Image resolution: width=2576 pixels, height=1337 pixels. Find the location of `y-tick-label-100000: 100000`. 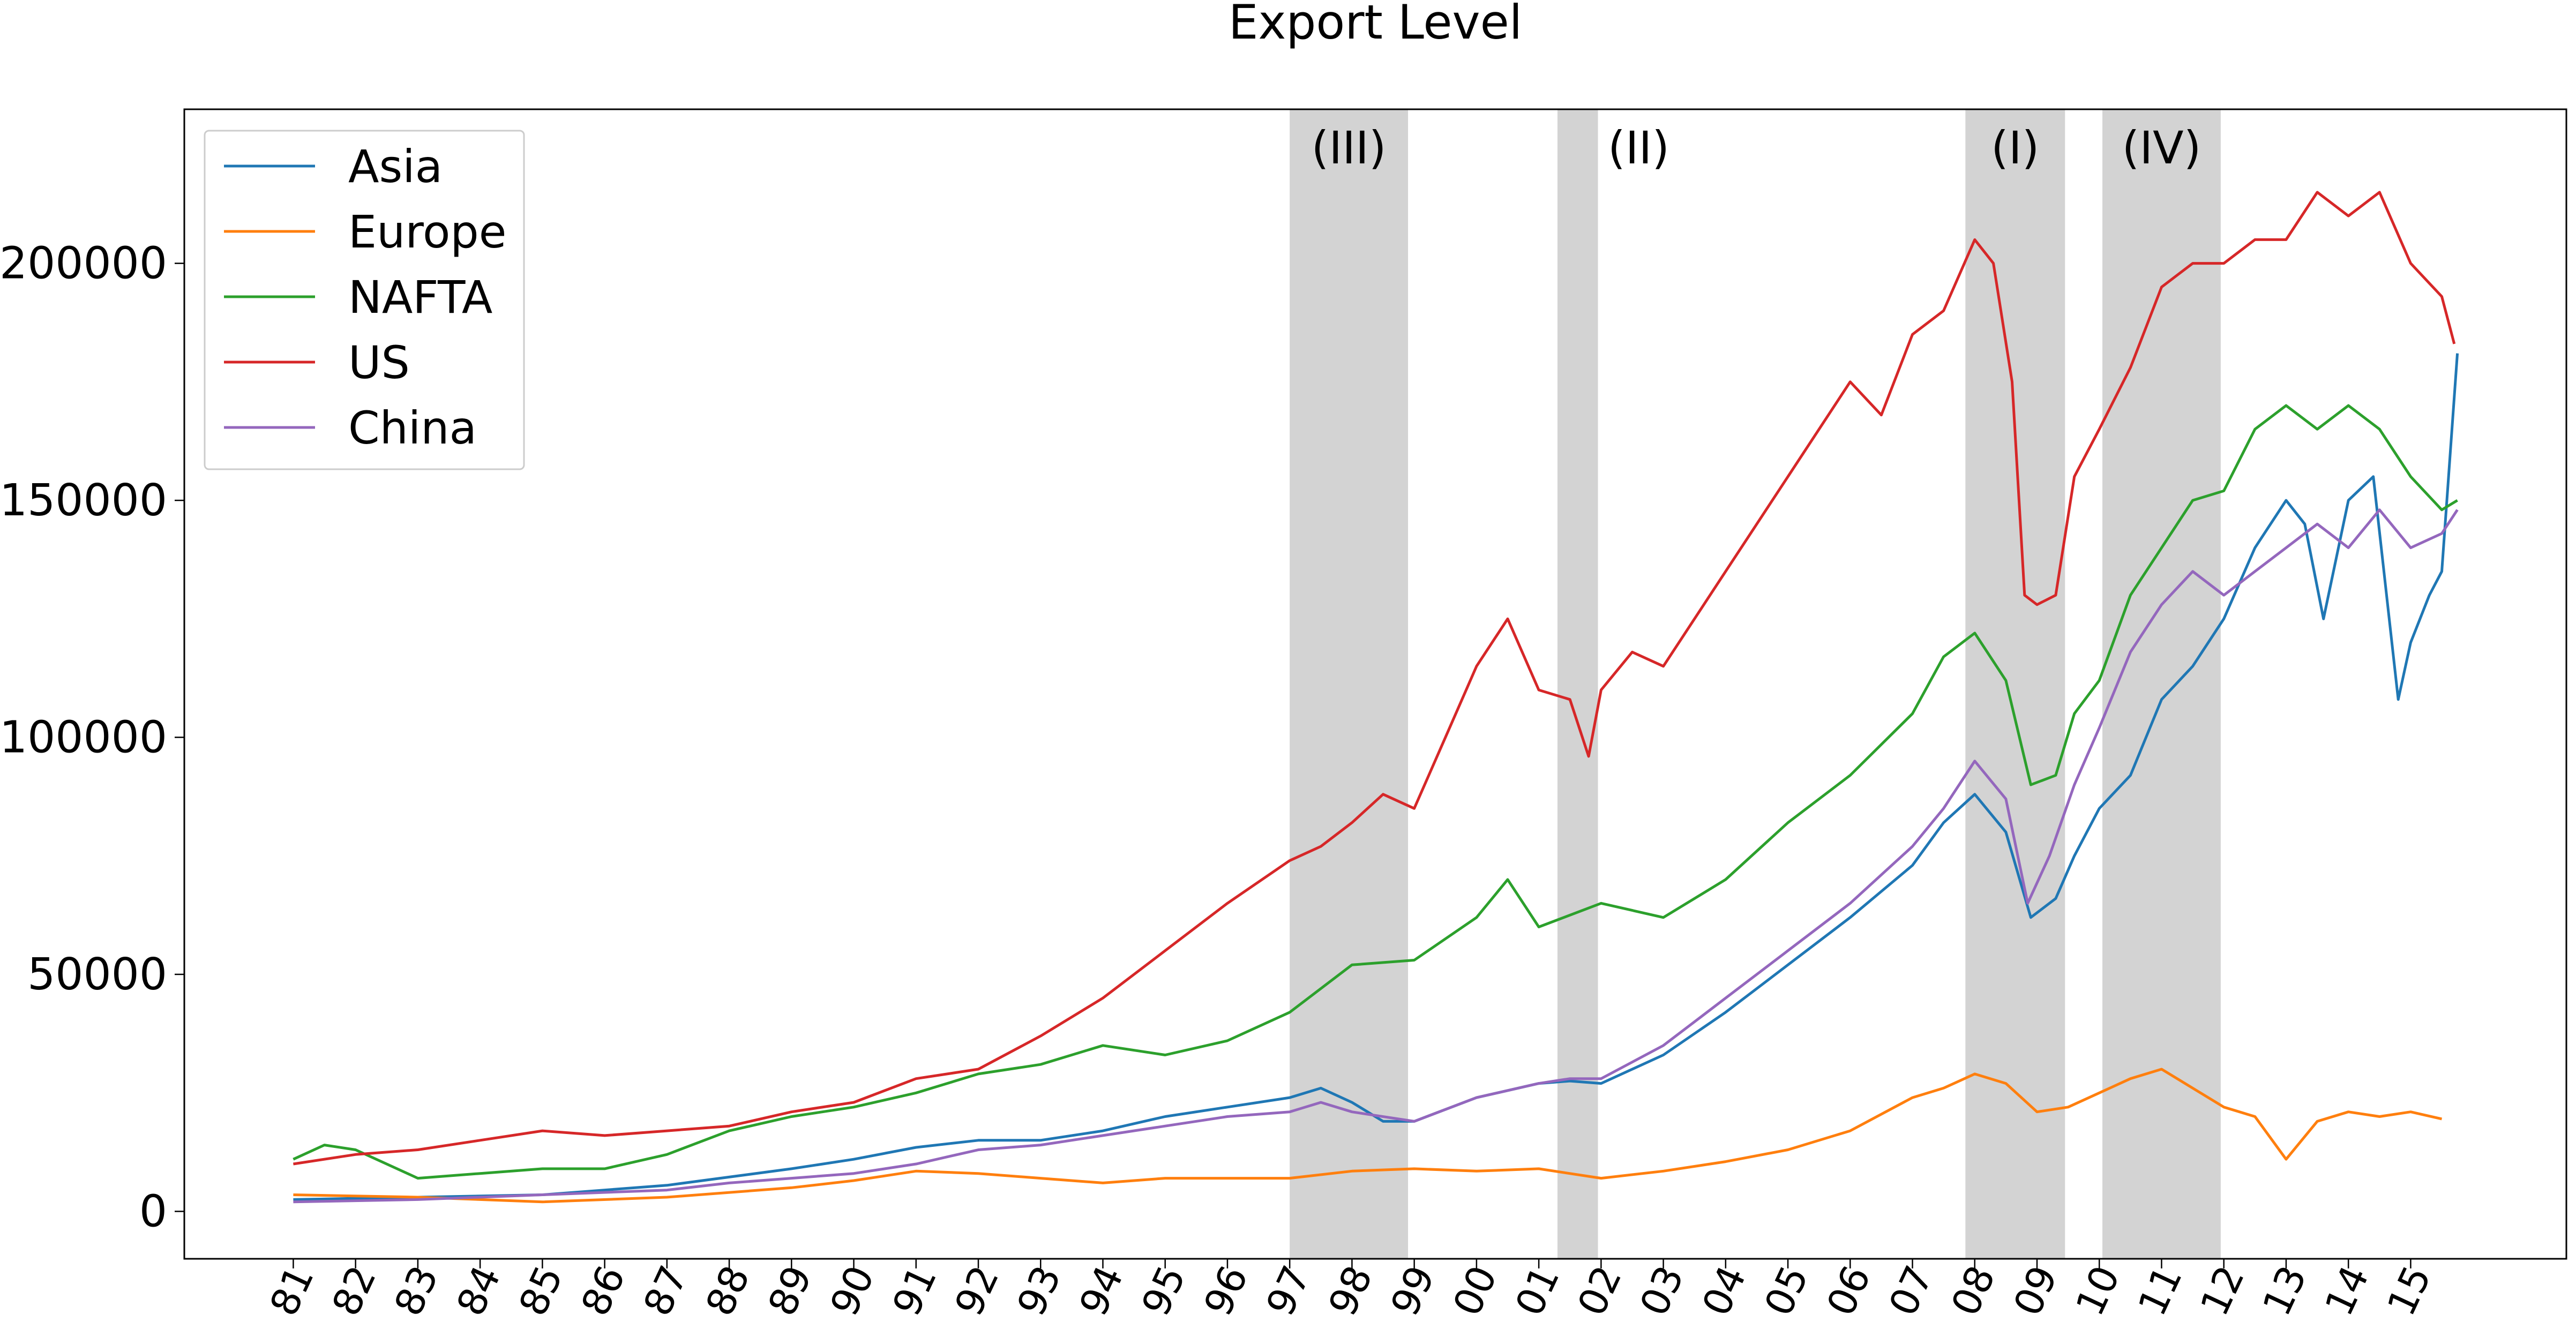

y-tick-label-100000: 100000 is located at coordinates (83, 738).